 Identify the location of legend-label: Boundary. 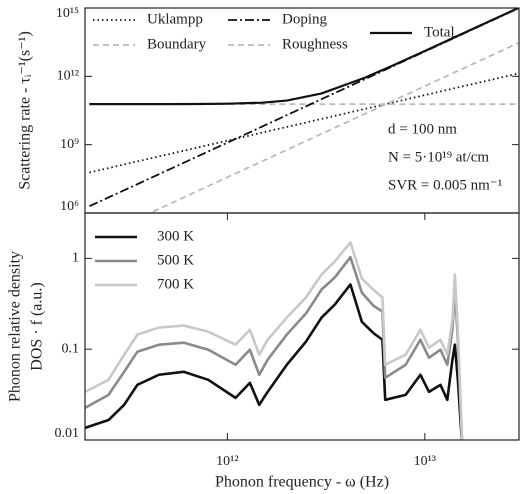
(177, 44).